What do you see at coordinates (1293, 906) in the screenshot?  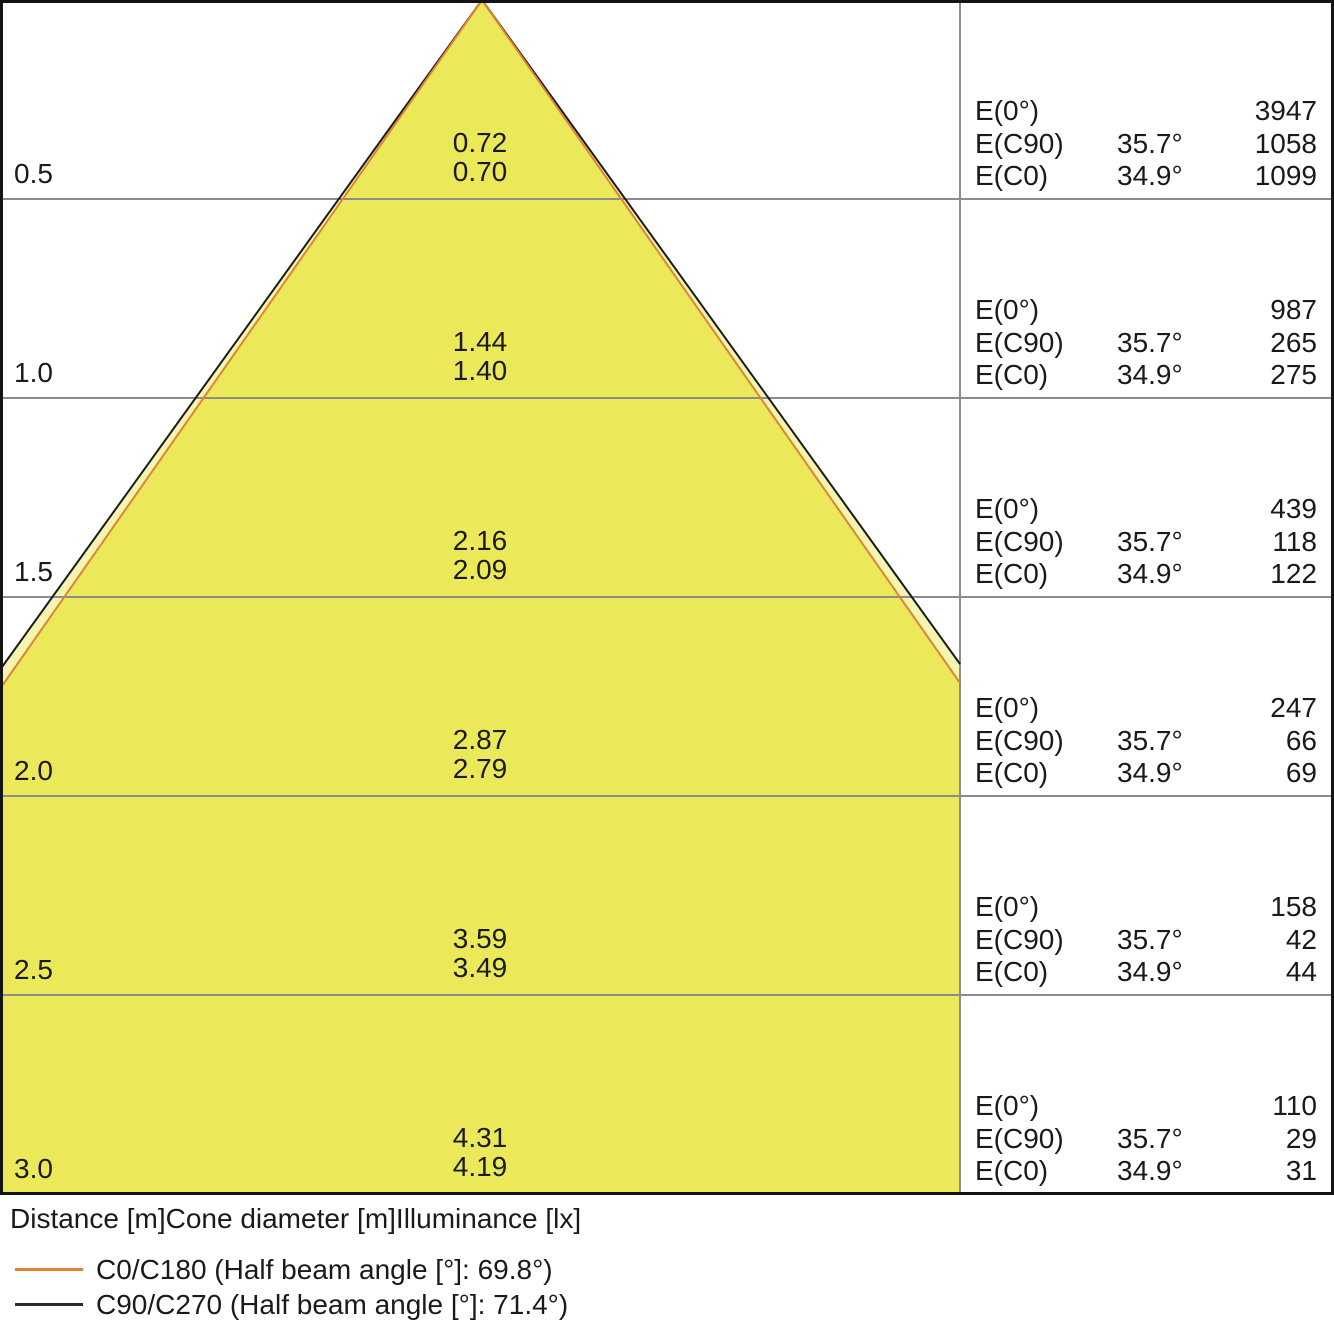 I see `e0-value: 158` at bounding box center [1293, 906].